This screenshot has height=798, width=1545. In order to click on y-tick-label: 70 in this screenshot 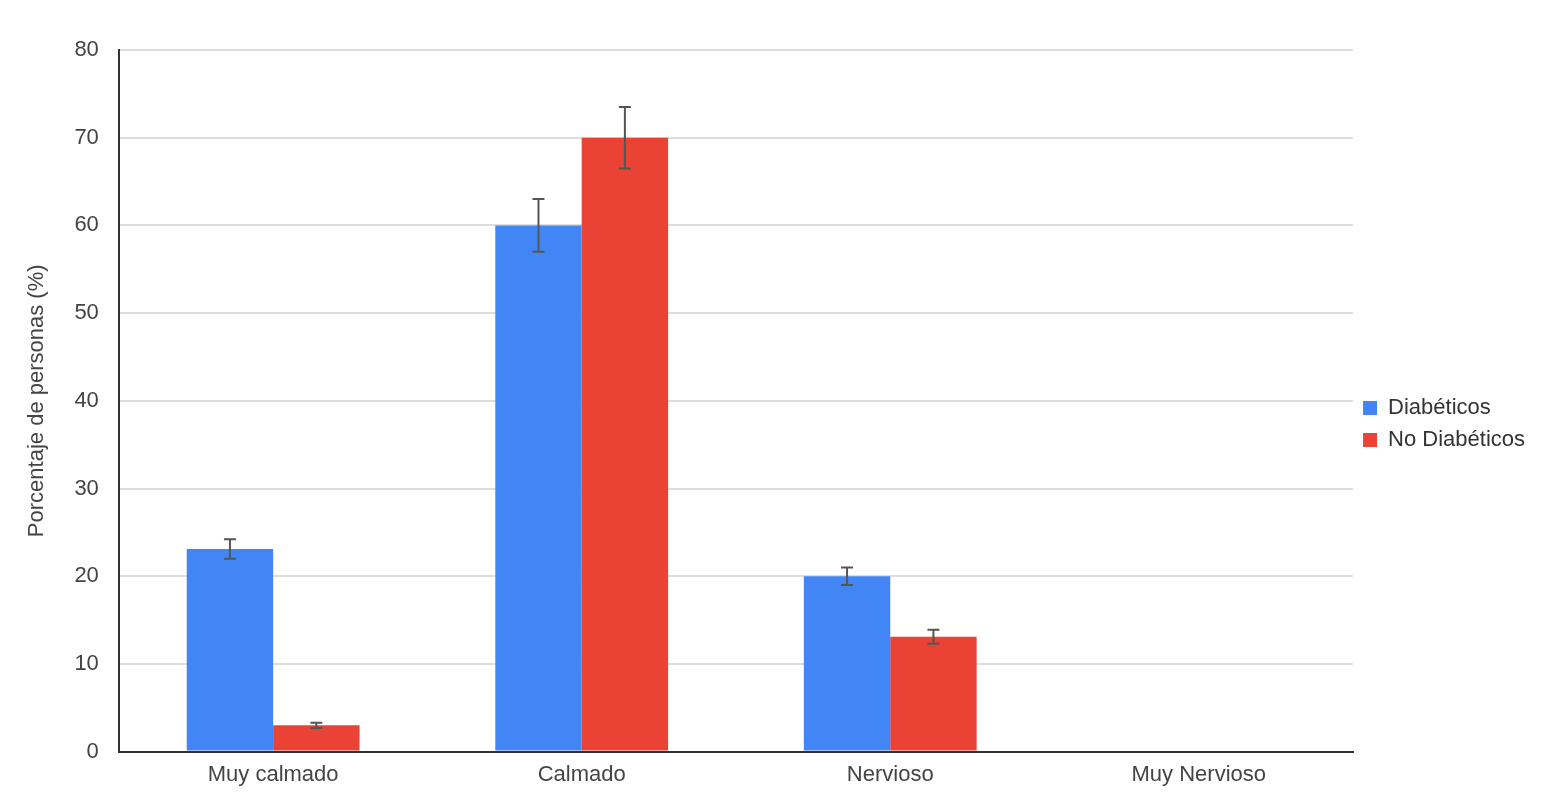, I will do `click(86, 136)`.